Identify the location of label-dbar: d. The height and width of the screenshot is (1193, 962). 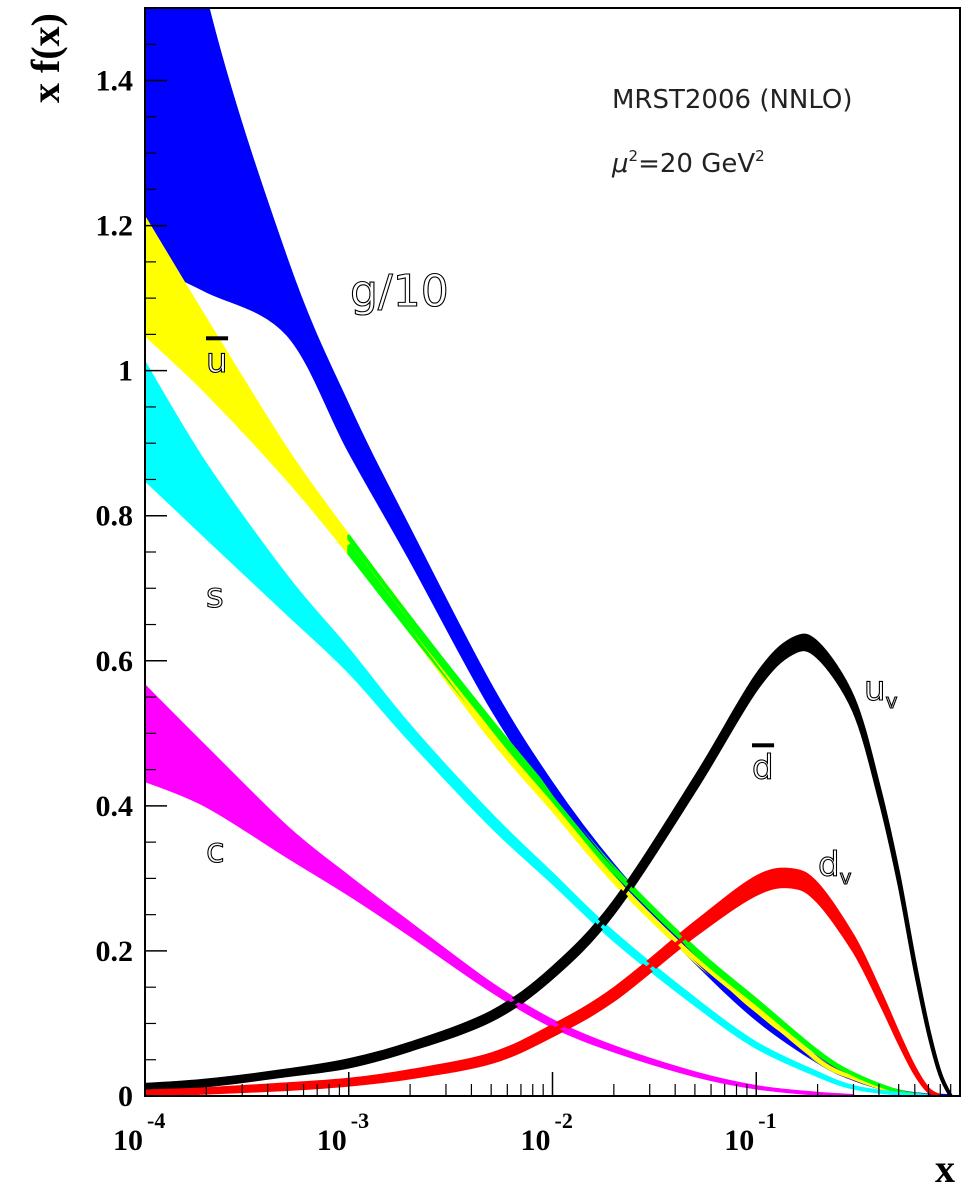
(763, 768).